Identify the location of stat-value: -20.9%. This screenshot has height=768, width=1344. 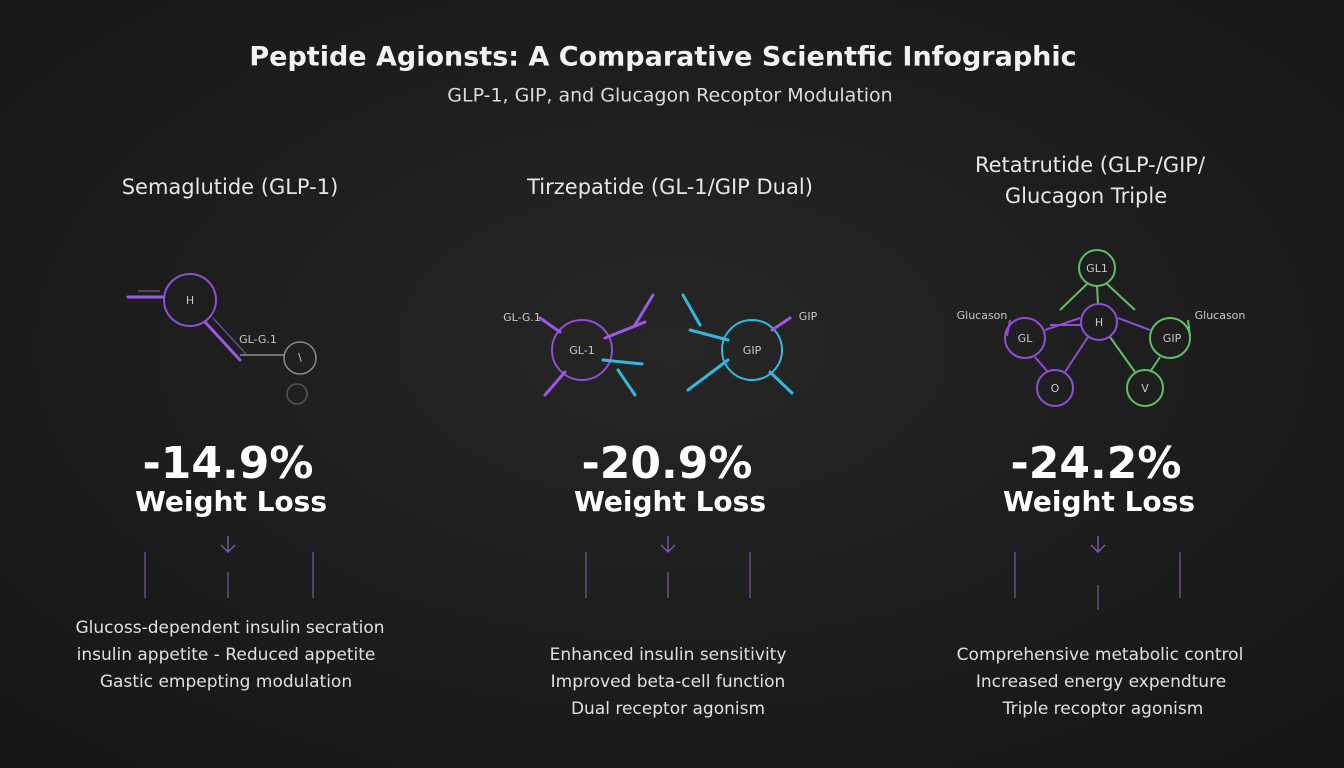
(667, 463).